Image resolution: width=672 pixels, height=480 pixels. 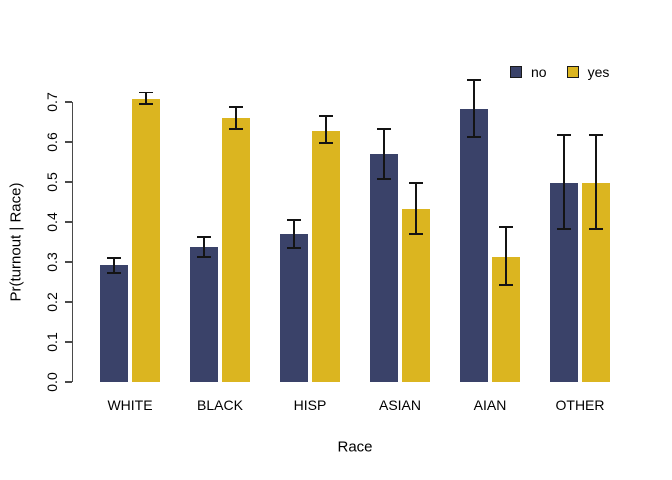 I want to click on x-axis-title: Race, so click(x=355, y=447).